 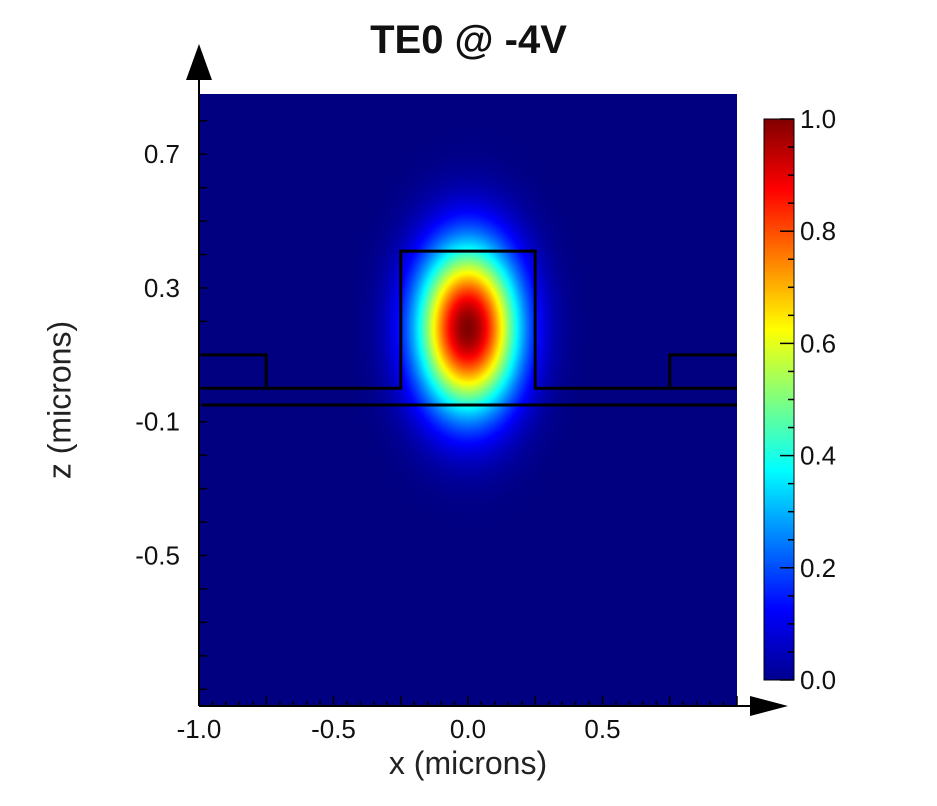 I want to click on x-tick-label: 0.5, so click(x=602, y=729).